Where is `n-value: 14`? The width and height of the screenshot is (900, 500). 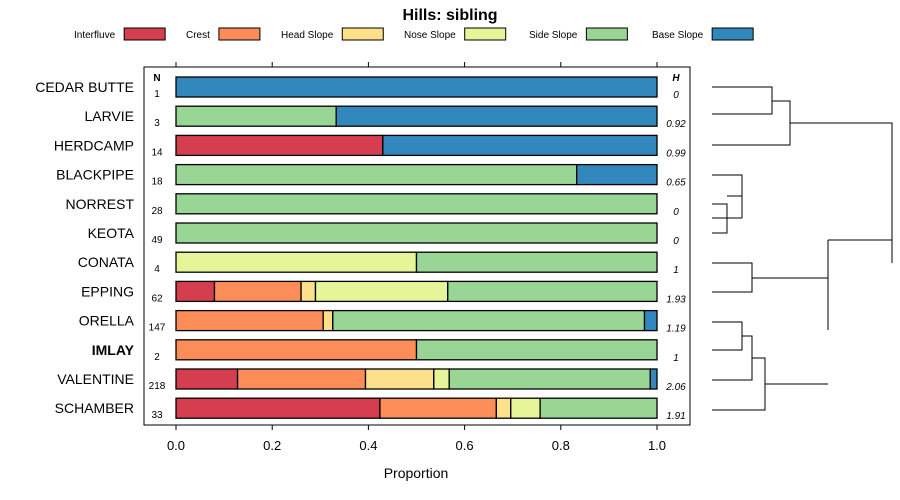 n-value: 14 is located at coordinates (157, 152).